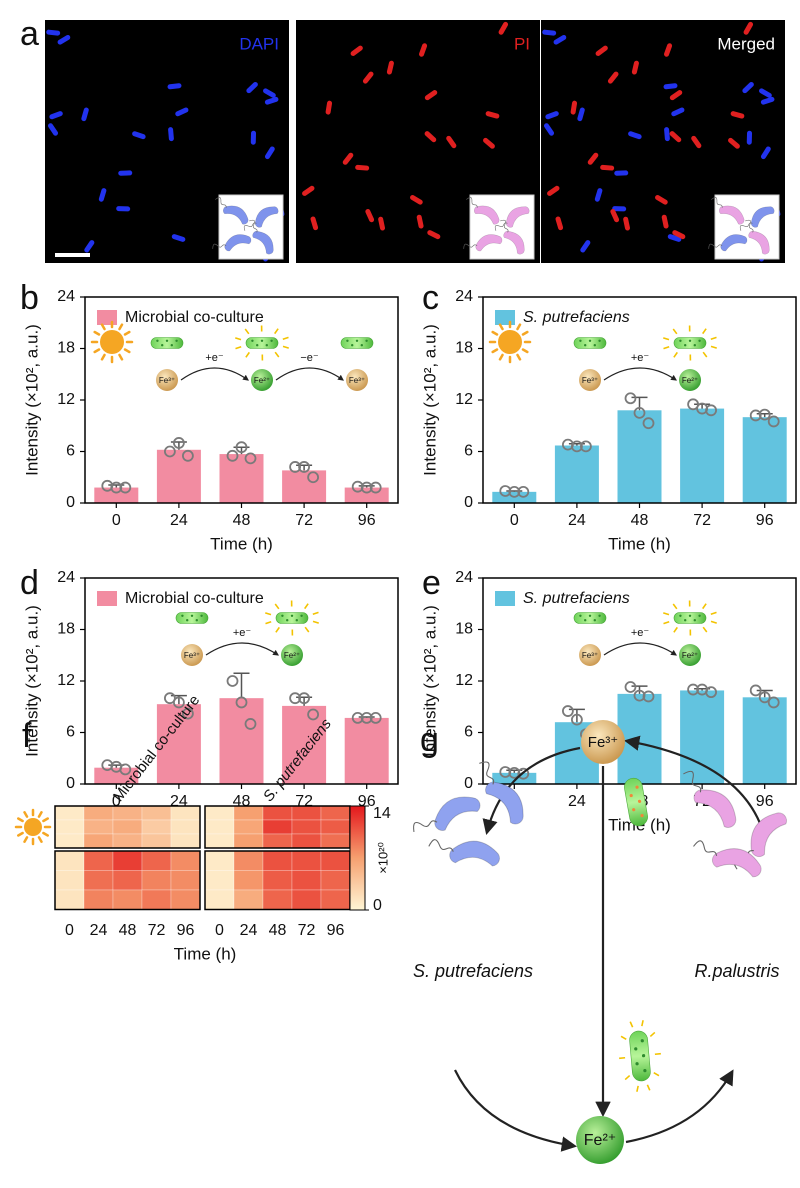 This screenshot has width=800, height=1188. I want to click on sun-disc, so click(510, 342).